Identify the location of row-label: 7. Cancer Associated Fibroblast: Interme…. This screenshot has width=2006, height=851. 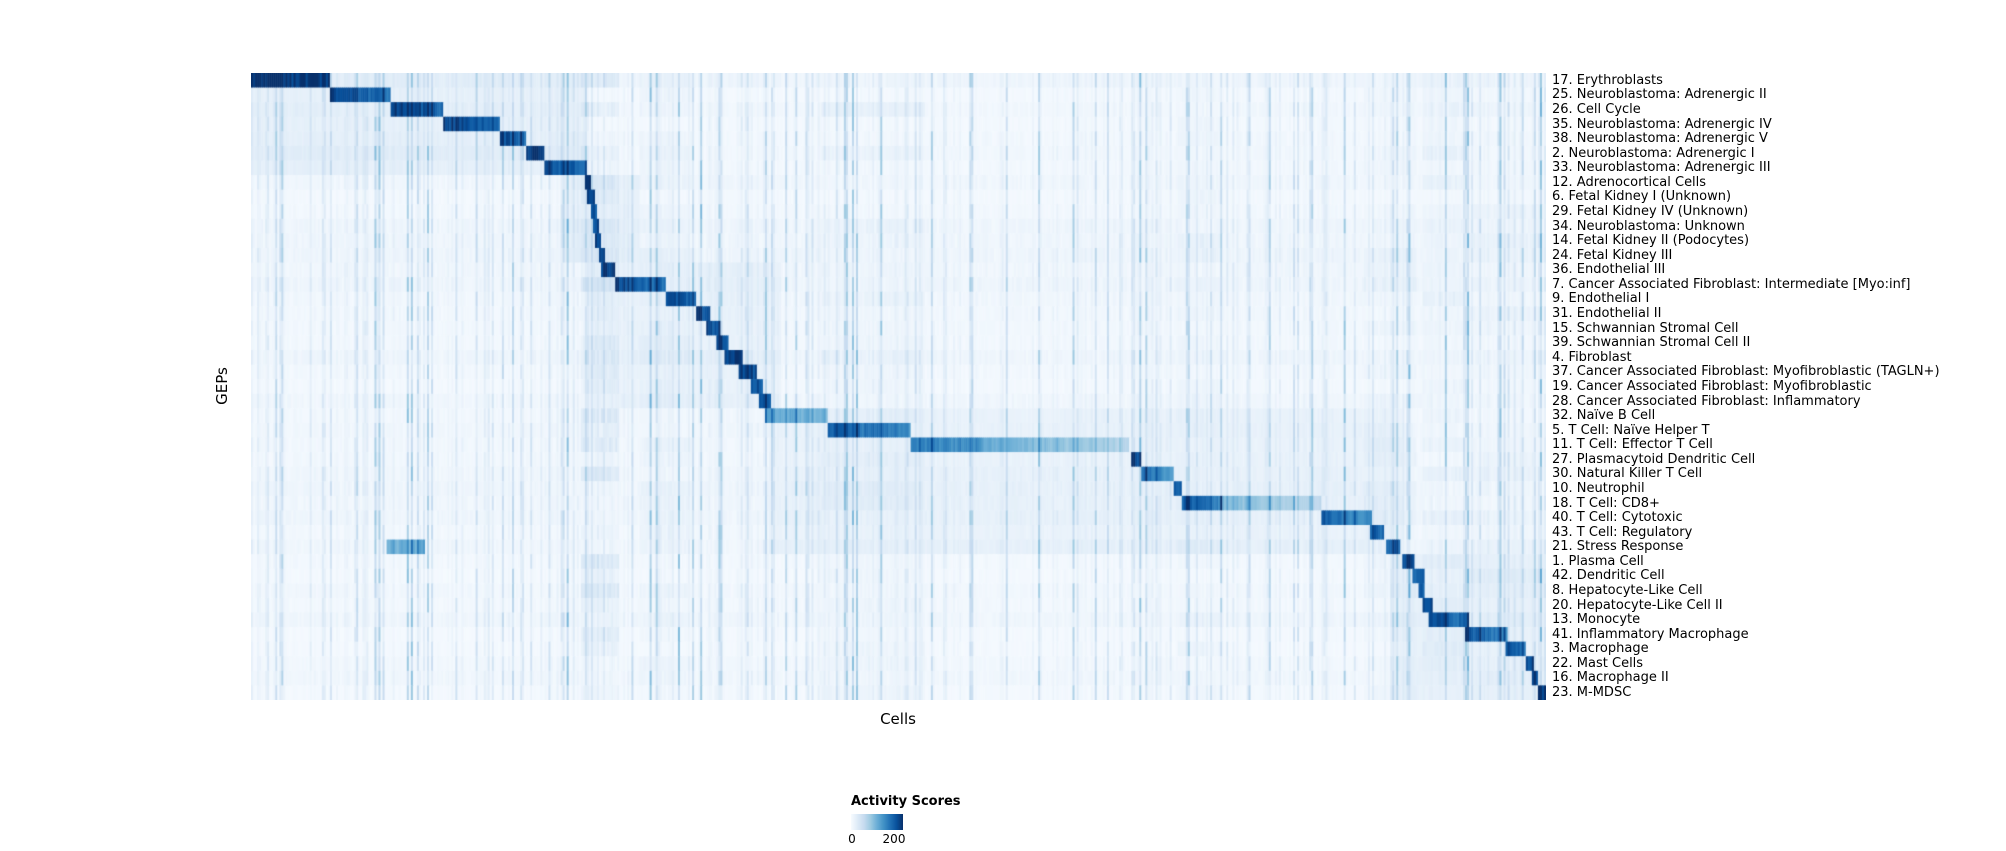
(1731, 284).